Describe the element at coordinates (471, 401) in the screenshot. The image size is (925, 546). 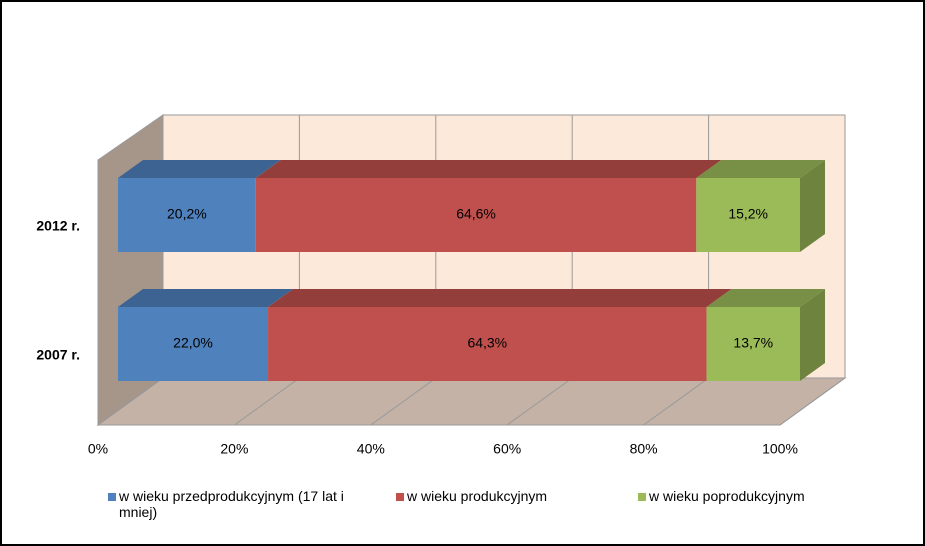
I see `floor` at that location.